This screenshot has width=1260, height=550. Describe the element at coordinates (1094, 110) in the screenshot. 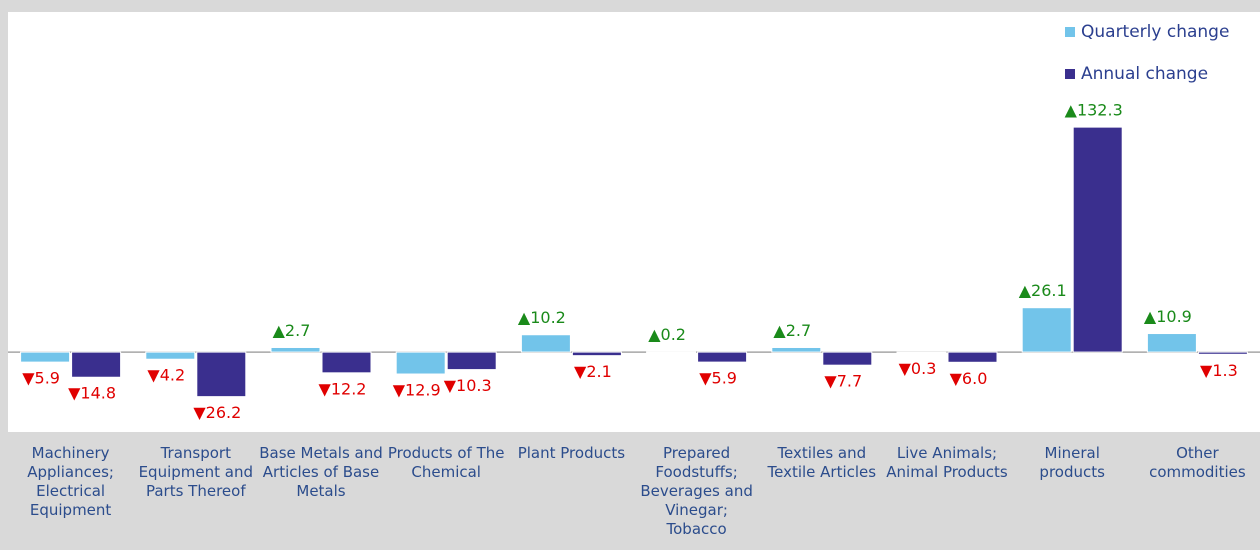

I see `data-label: ▲132.3` at that location.